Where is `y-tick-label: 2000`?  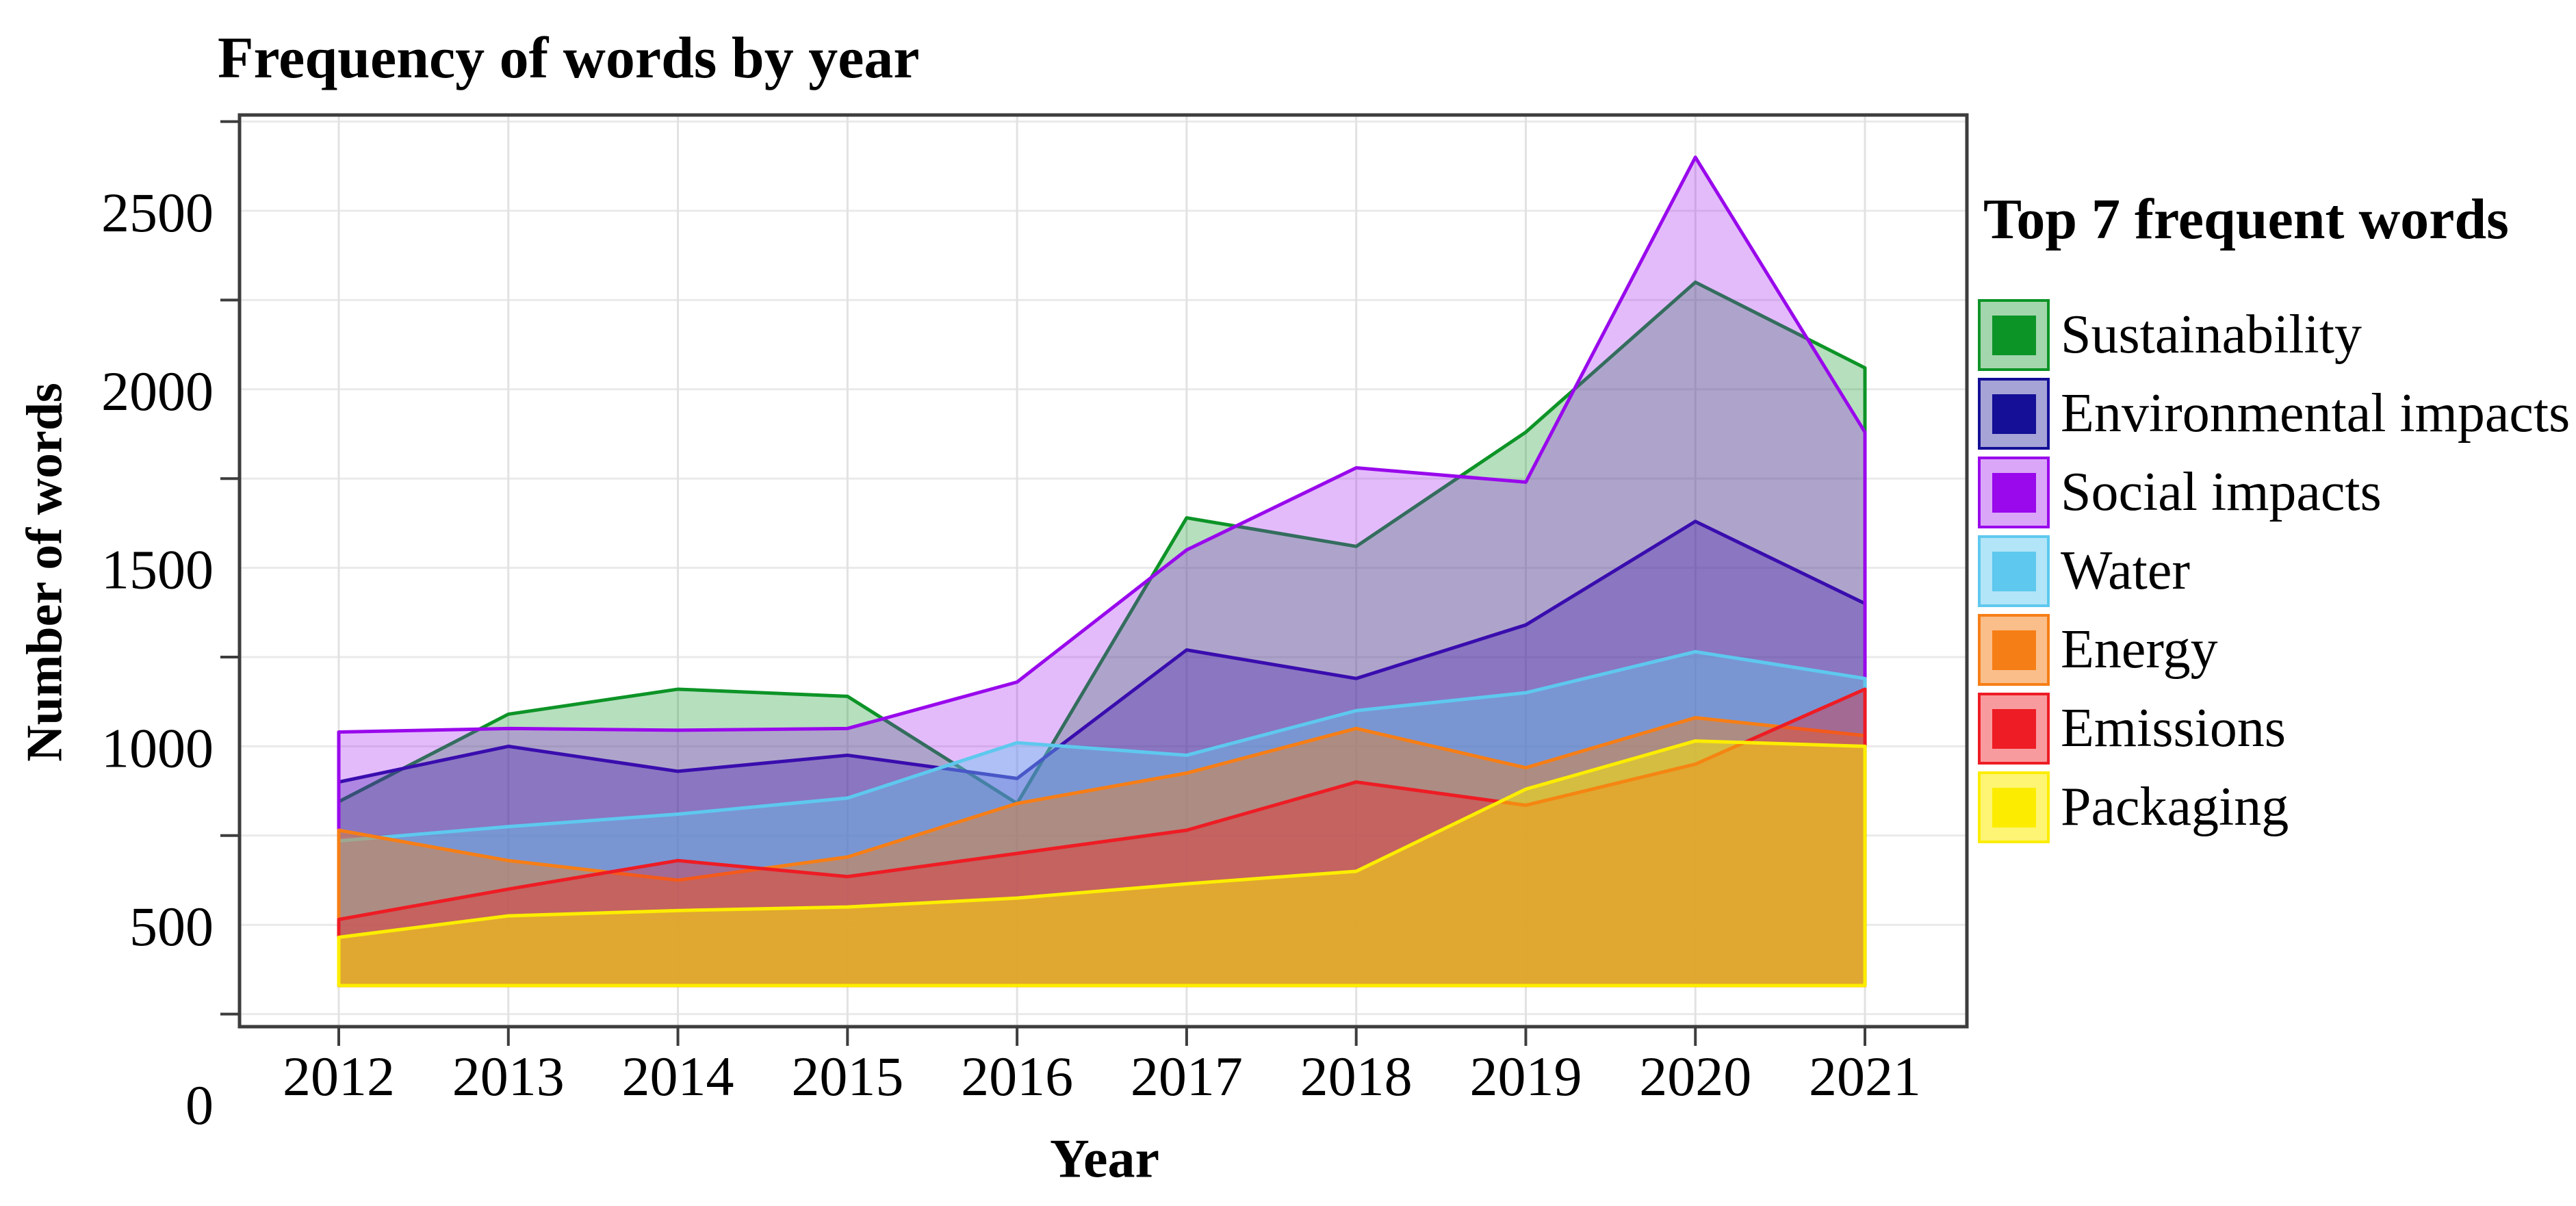
y-tick-label: 2000 is located at coordinates (157, 391).